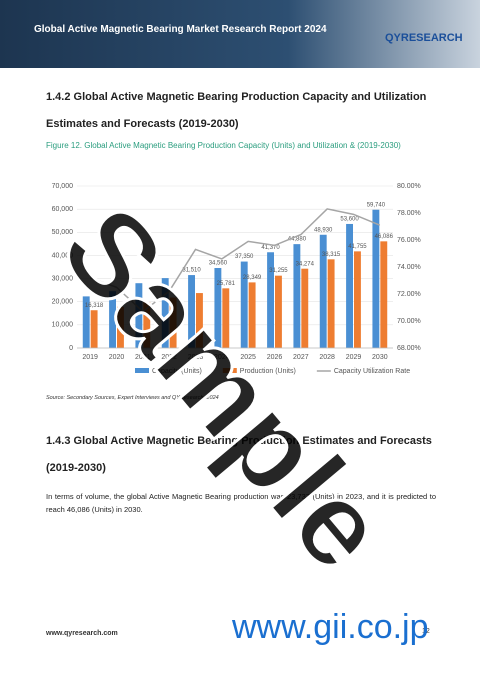 The image size is (480, 679). I want to click on data-label: 59,740, so click(376, 205).